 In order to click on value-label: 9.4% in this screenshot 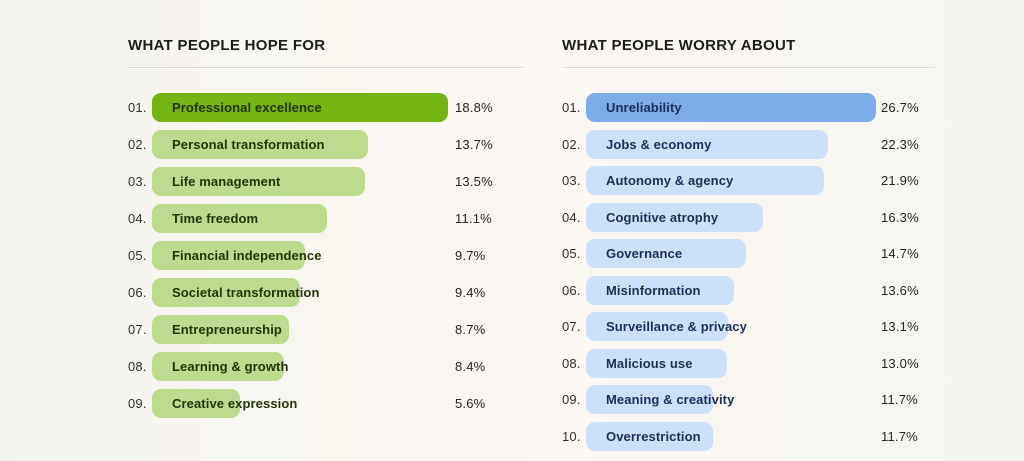, I will do `click(470, 292)`.